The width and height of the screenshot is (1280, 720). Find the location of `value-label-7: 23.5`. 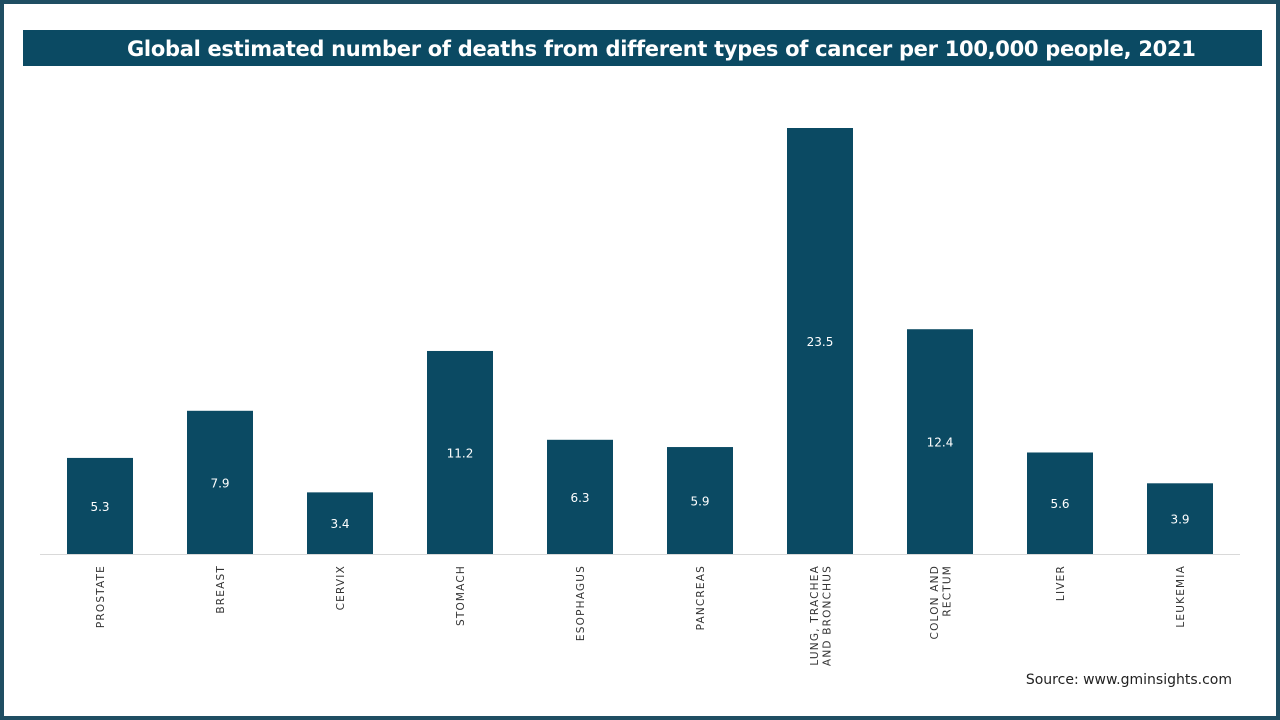

value-label-7: 23.5 is located at coordinates (820, 342).